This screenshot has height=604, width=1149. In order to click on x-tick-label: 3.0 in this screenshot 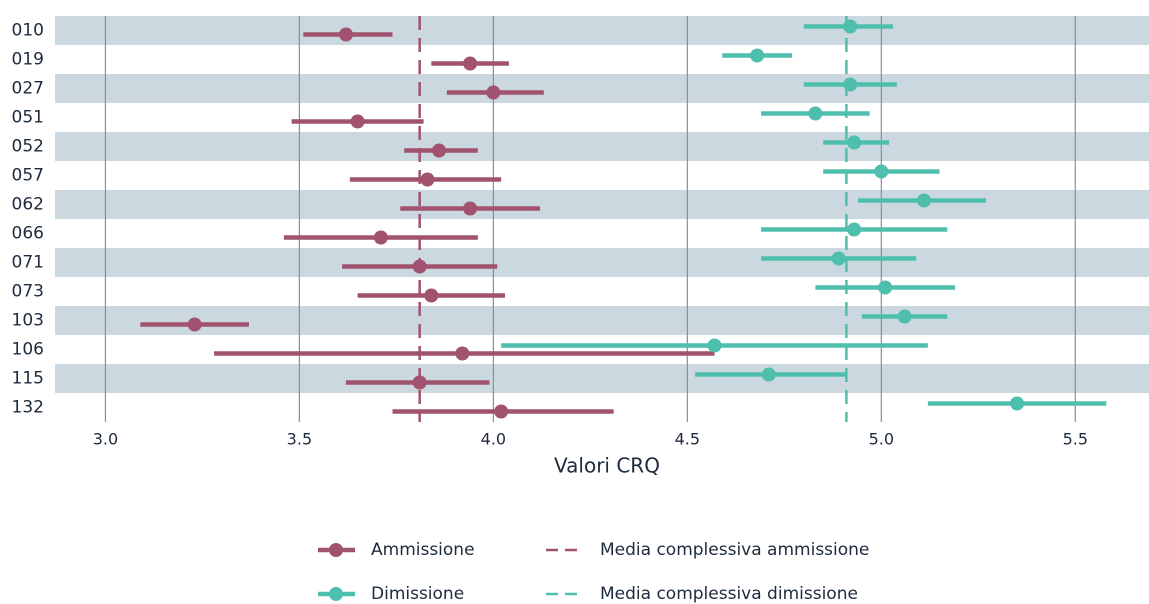, I will do `click(105, 439)`.